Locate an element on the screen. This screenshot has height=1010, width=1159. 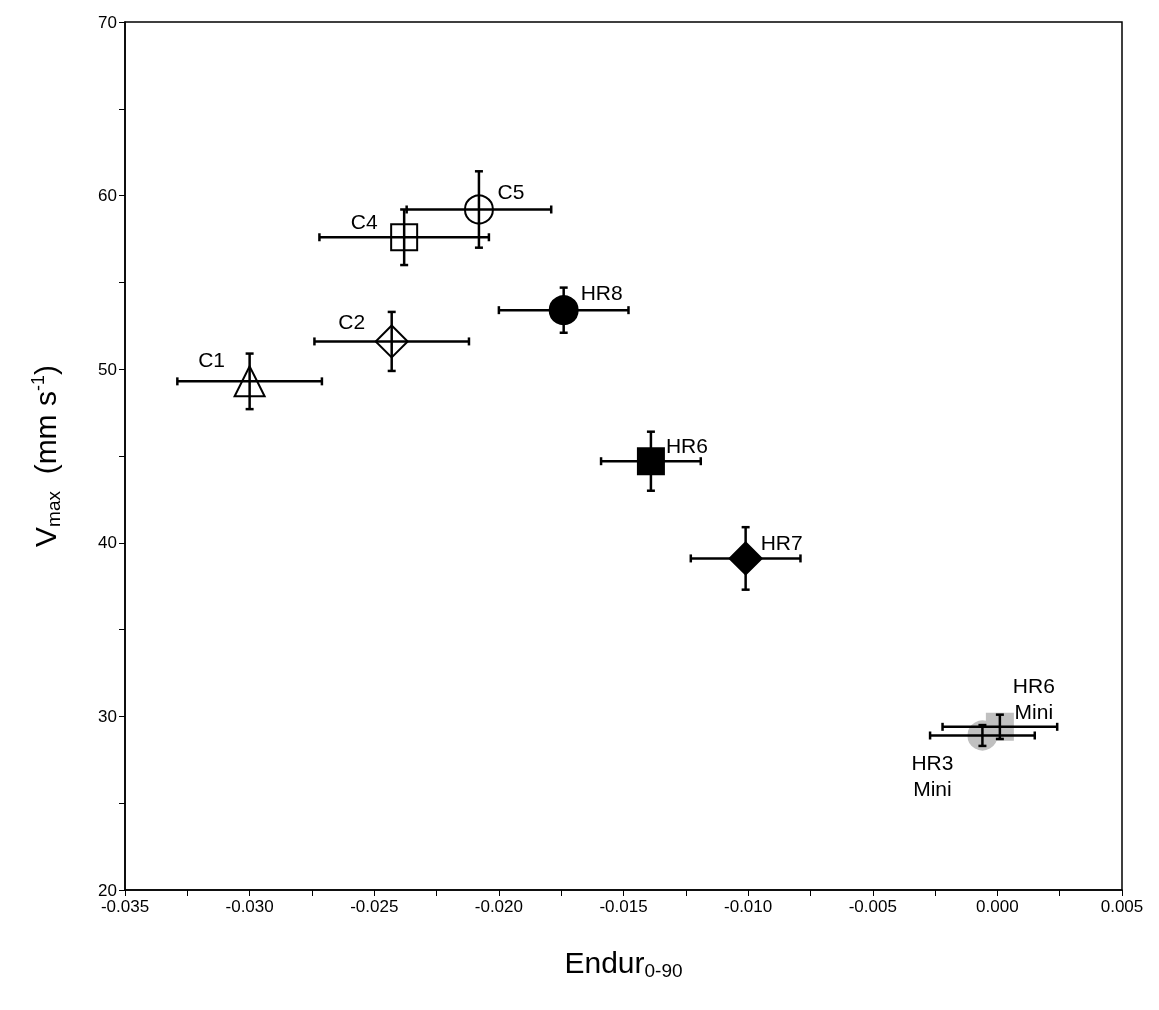
x-tick-label: -0.010 is located at coordinates (748, 906).